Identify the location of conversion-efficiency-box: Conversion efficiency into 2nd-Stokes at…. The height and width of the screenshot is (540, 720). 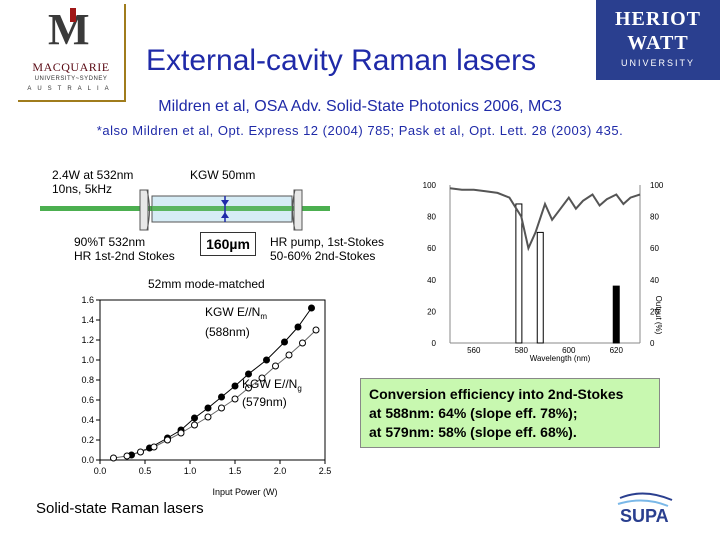
(510, 413).